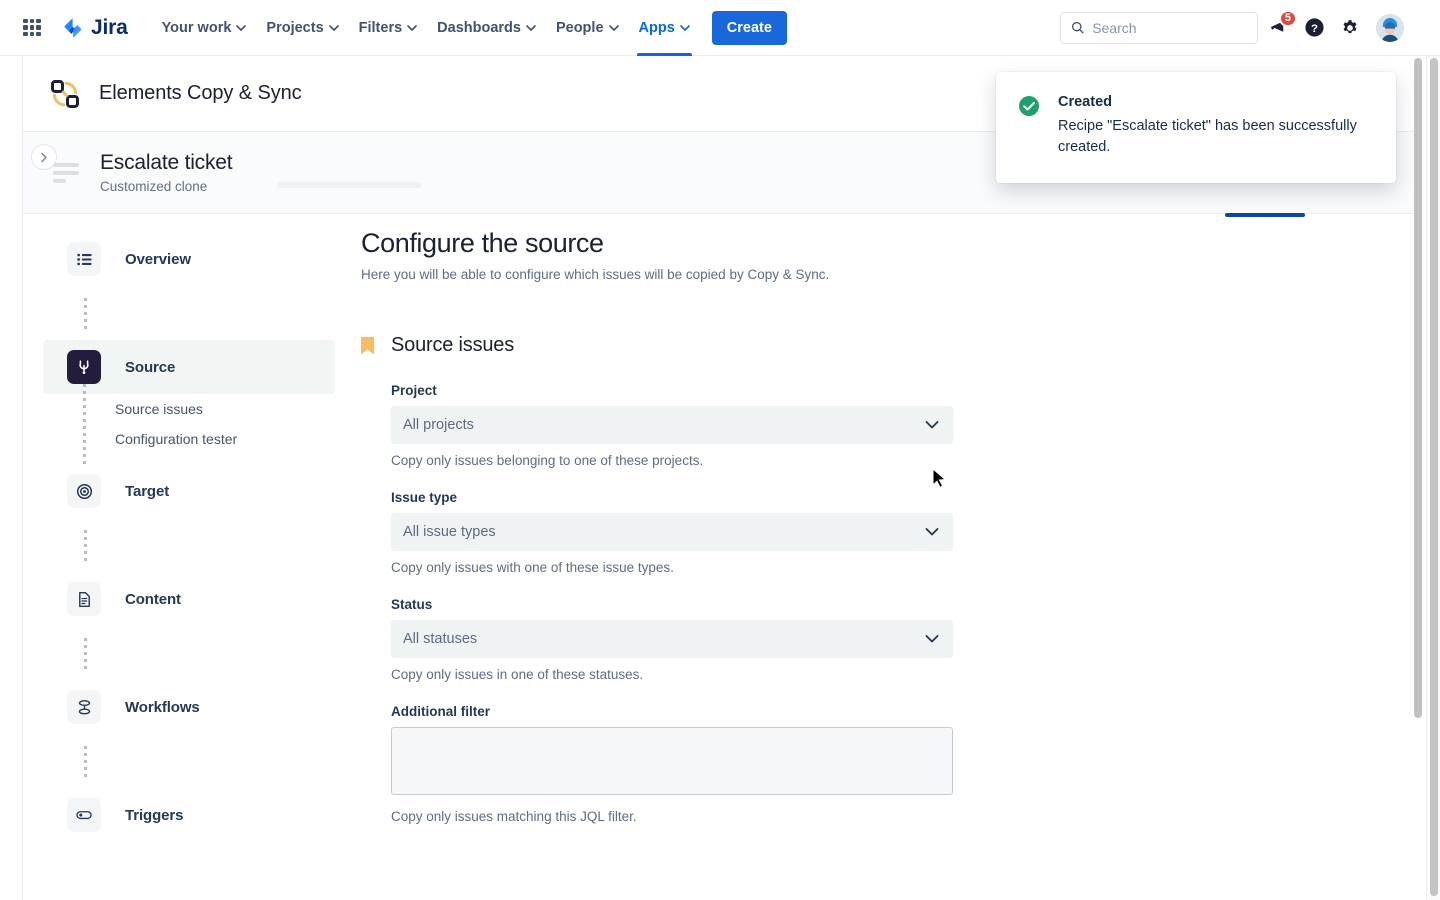  Describe the element at coordinates (65, 93) in the screenshot. I see `elements-copy-sync-logo-icon` at that location.